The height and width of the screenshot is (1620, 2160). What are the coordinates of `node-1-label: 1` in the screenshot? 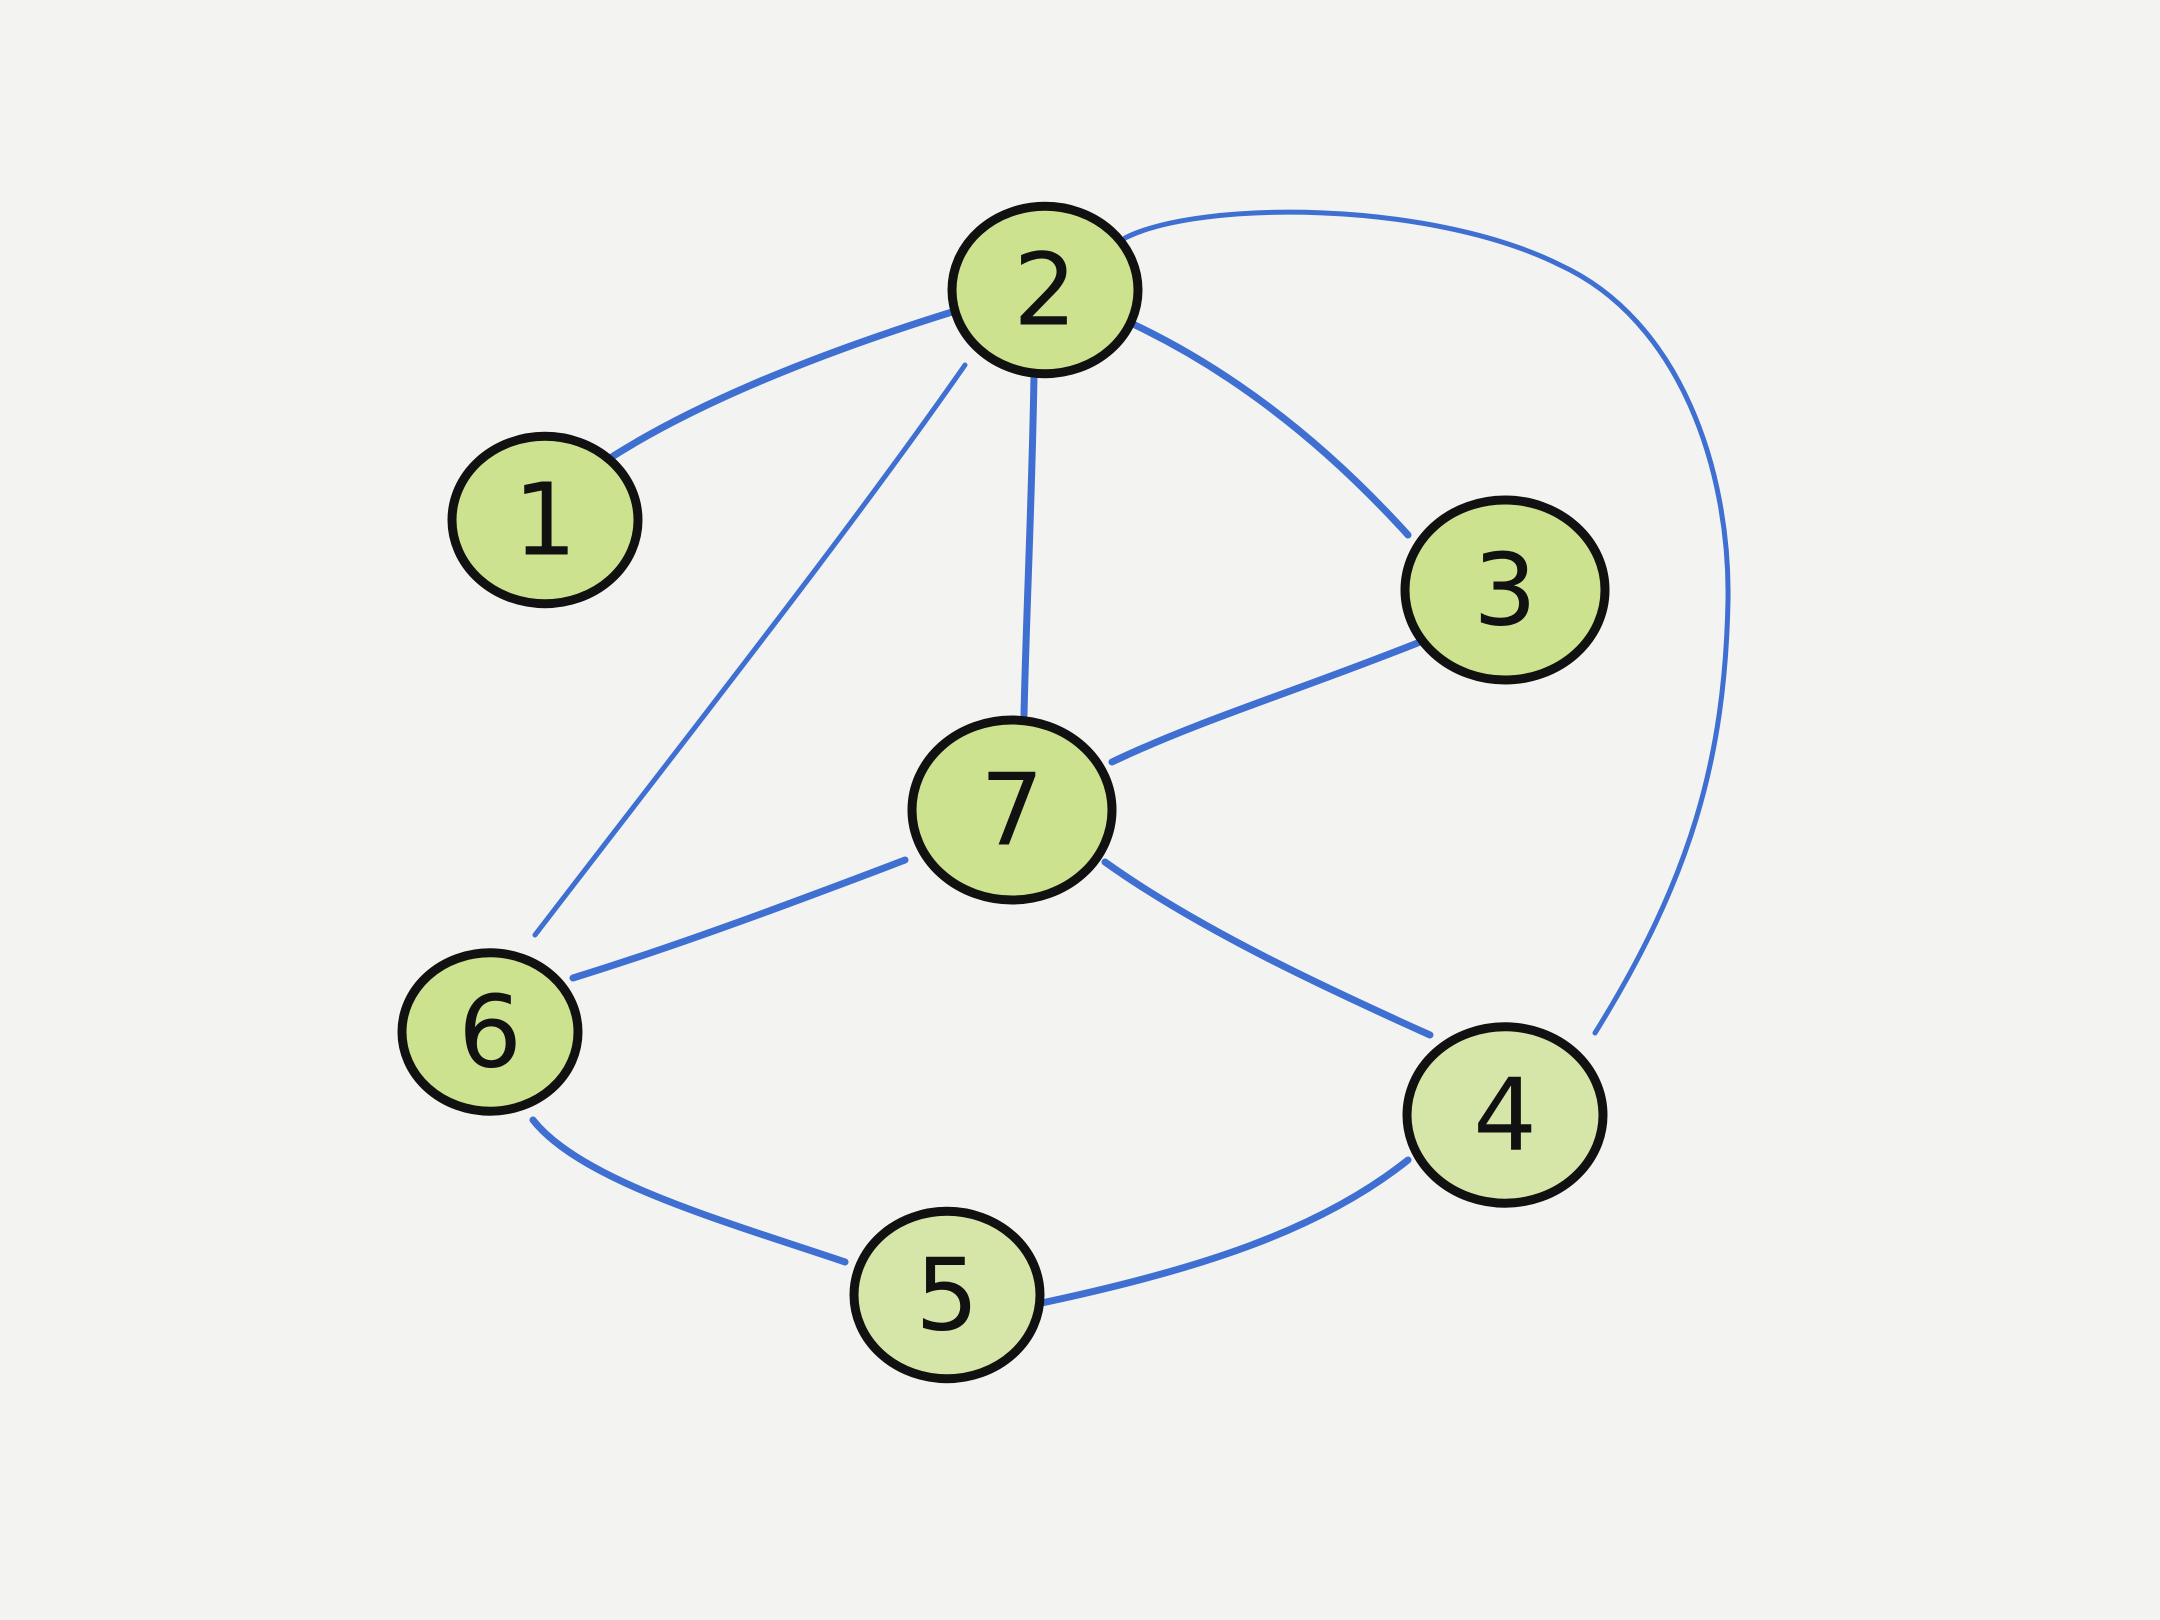 It's located at (545, 520).